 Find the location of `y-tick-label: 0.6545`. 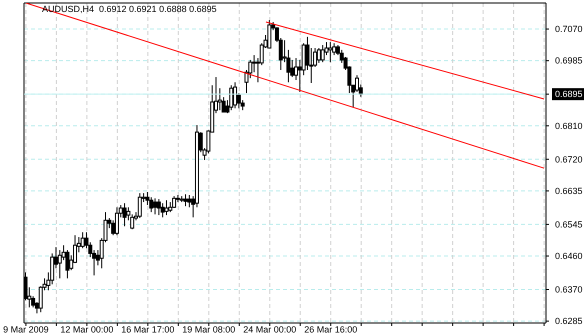

y-tick-label: 0.6545 is located at coordinates (569, 224).